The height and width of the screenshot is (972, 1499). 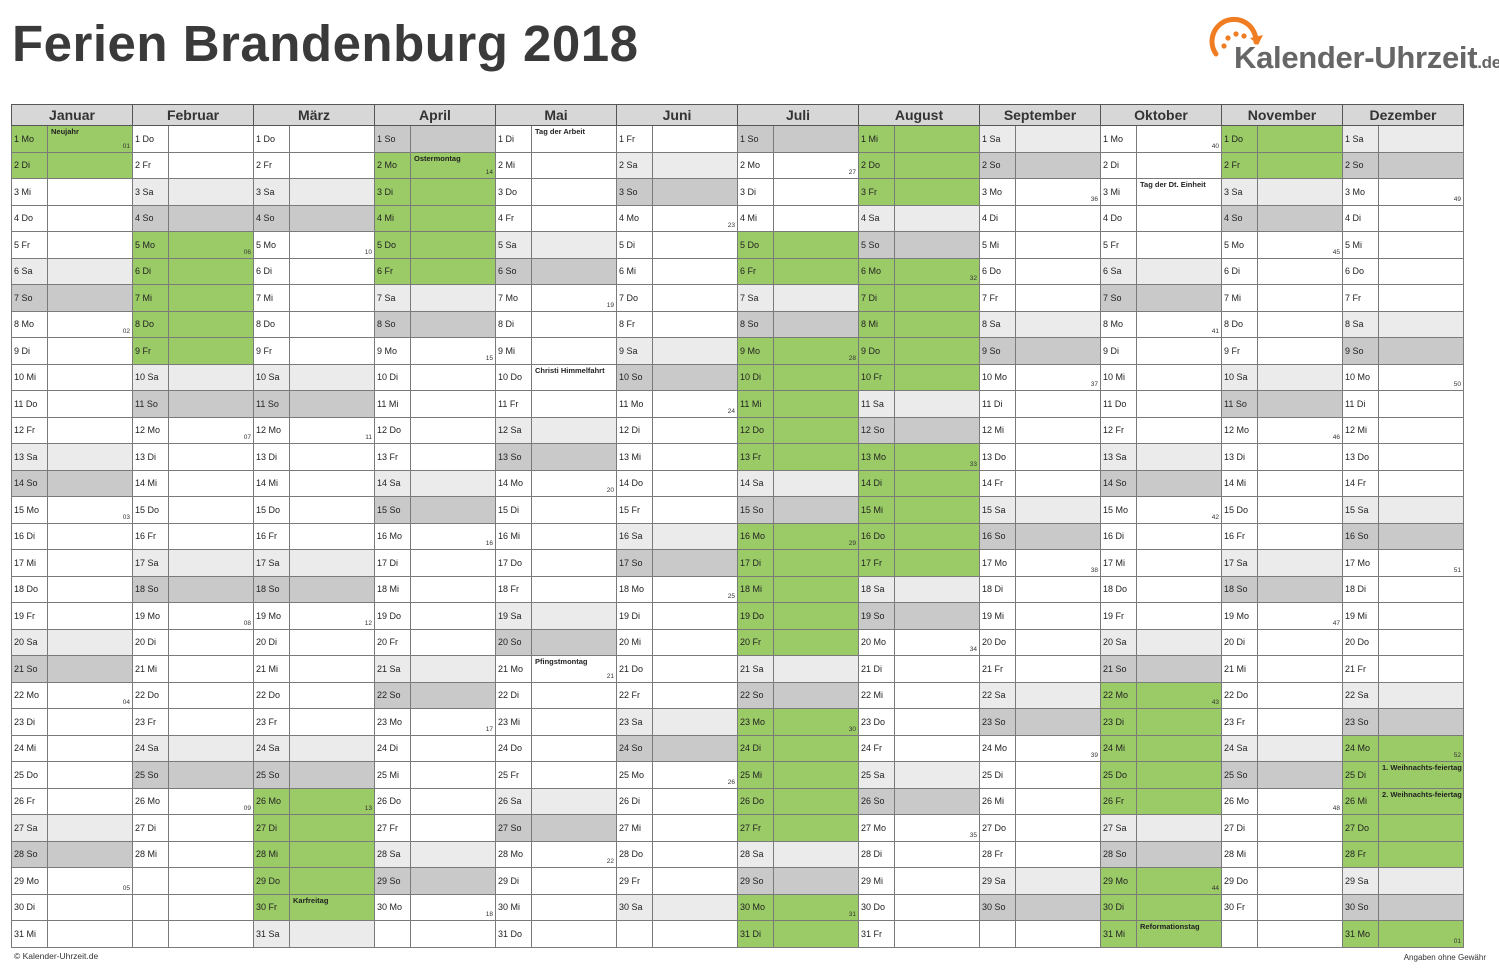 What do you see at coordinates (513, 881) in the screenshot?
I see `day-cell: 29 Di` at bounding box center [513, 881].